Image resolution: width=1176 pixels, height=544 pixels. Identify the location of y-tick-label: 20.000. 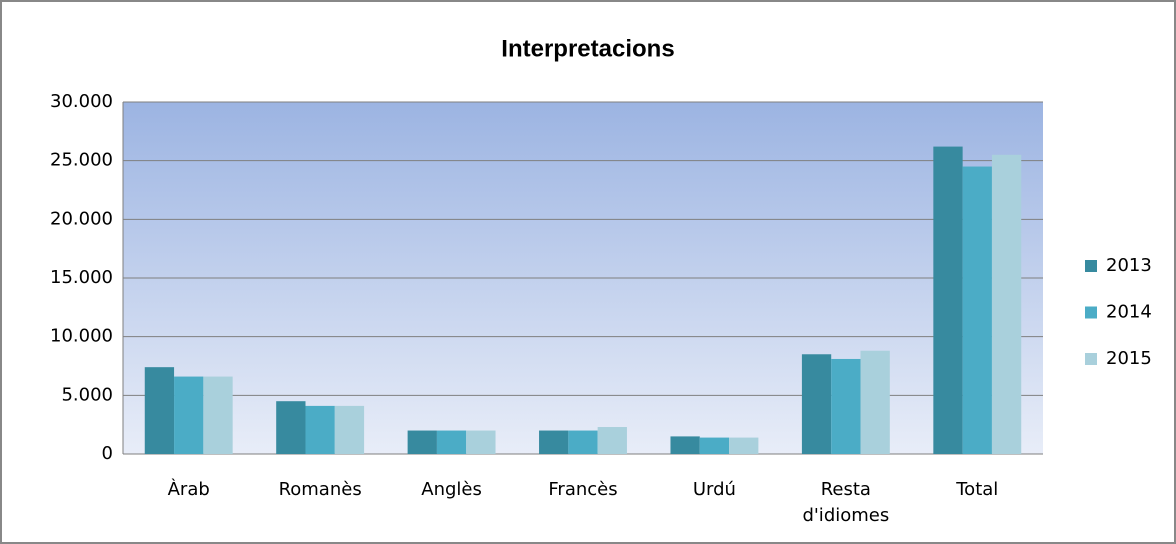
(81, 218).